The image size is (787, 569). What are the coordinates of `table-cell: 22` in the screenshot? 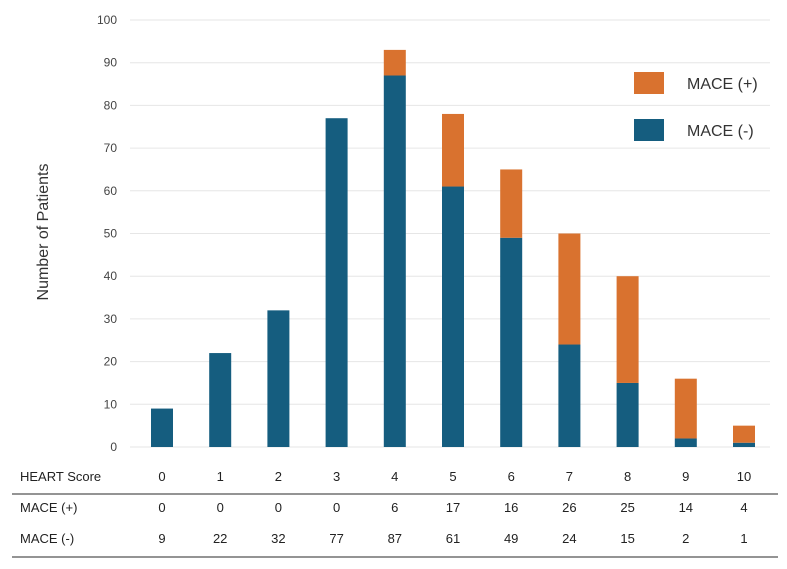 It's located at (220, 538).